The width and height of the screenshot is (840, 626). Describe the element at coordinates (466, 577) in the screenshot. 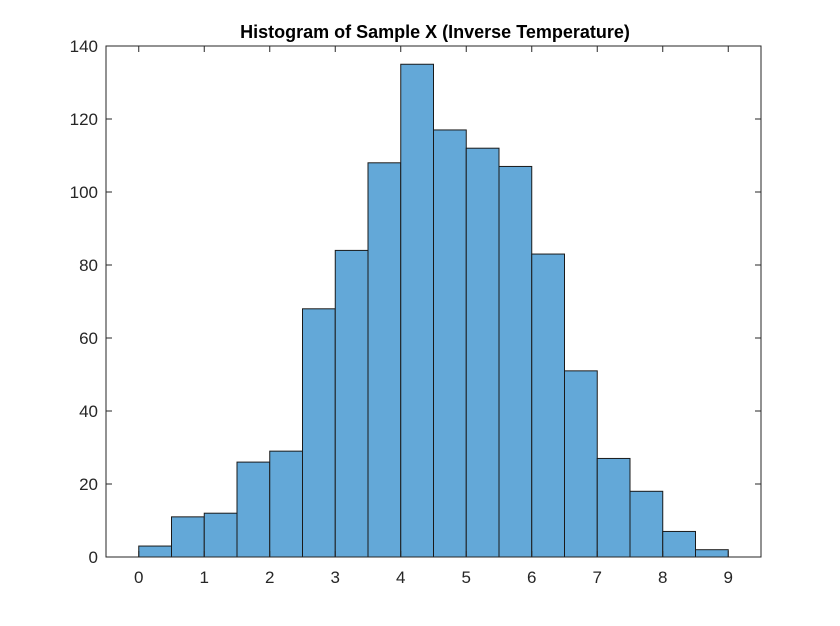

I see `x-tick-label-5: 5` at that location.